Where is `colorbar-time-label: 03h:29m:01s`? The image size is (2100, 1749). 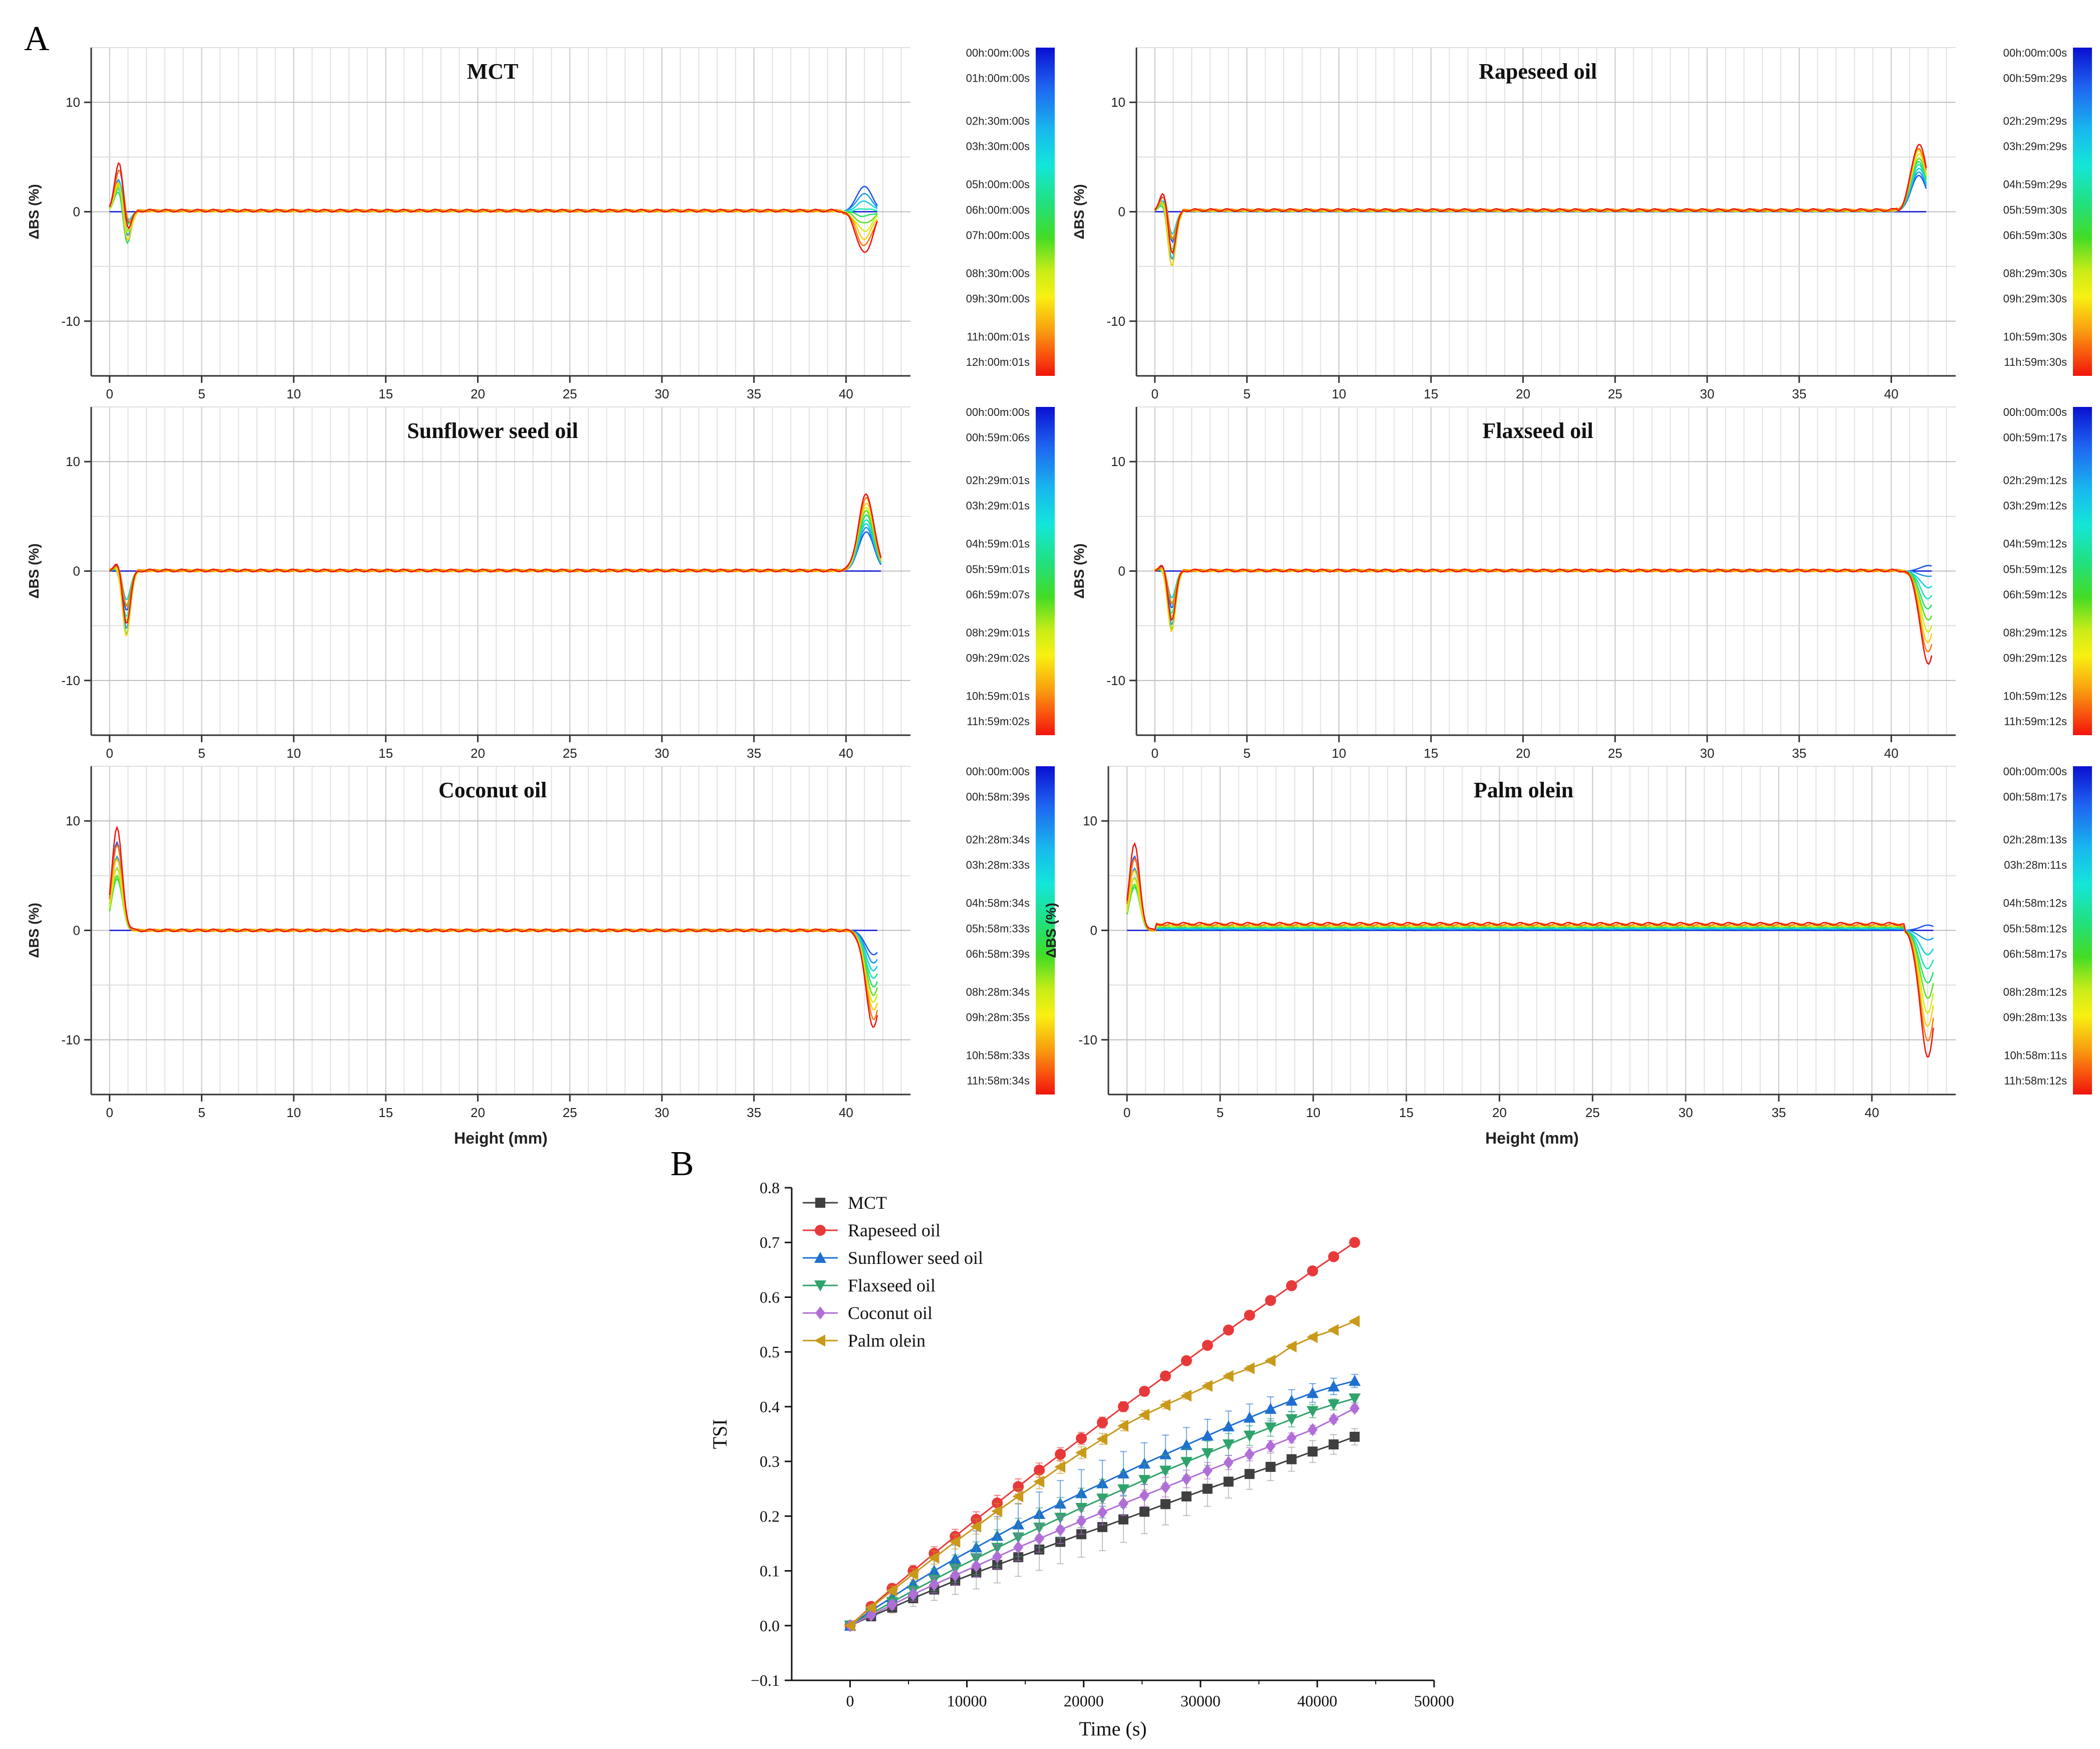
colorbar-time-label: 03h:29m:01s is located at coordinates (998, 506).